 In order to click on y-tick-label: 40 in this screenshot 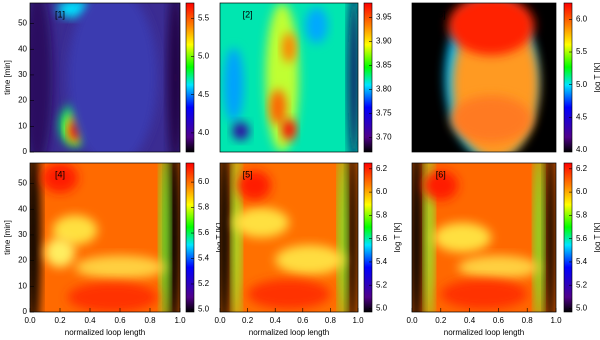, I will do `click(22, 48)`.